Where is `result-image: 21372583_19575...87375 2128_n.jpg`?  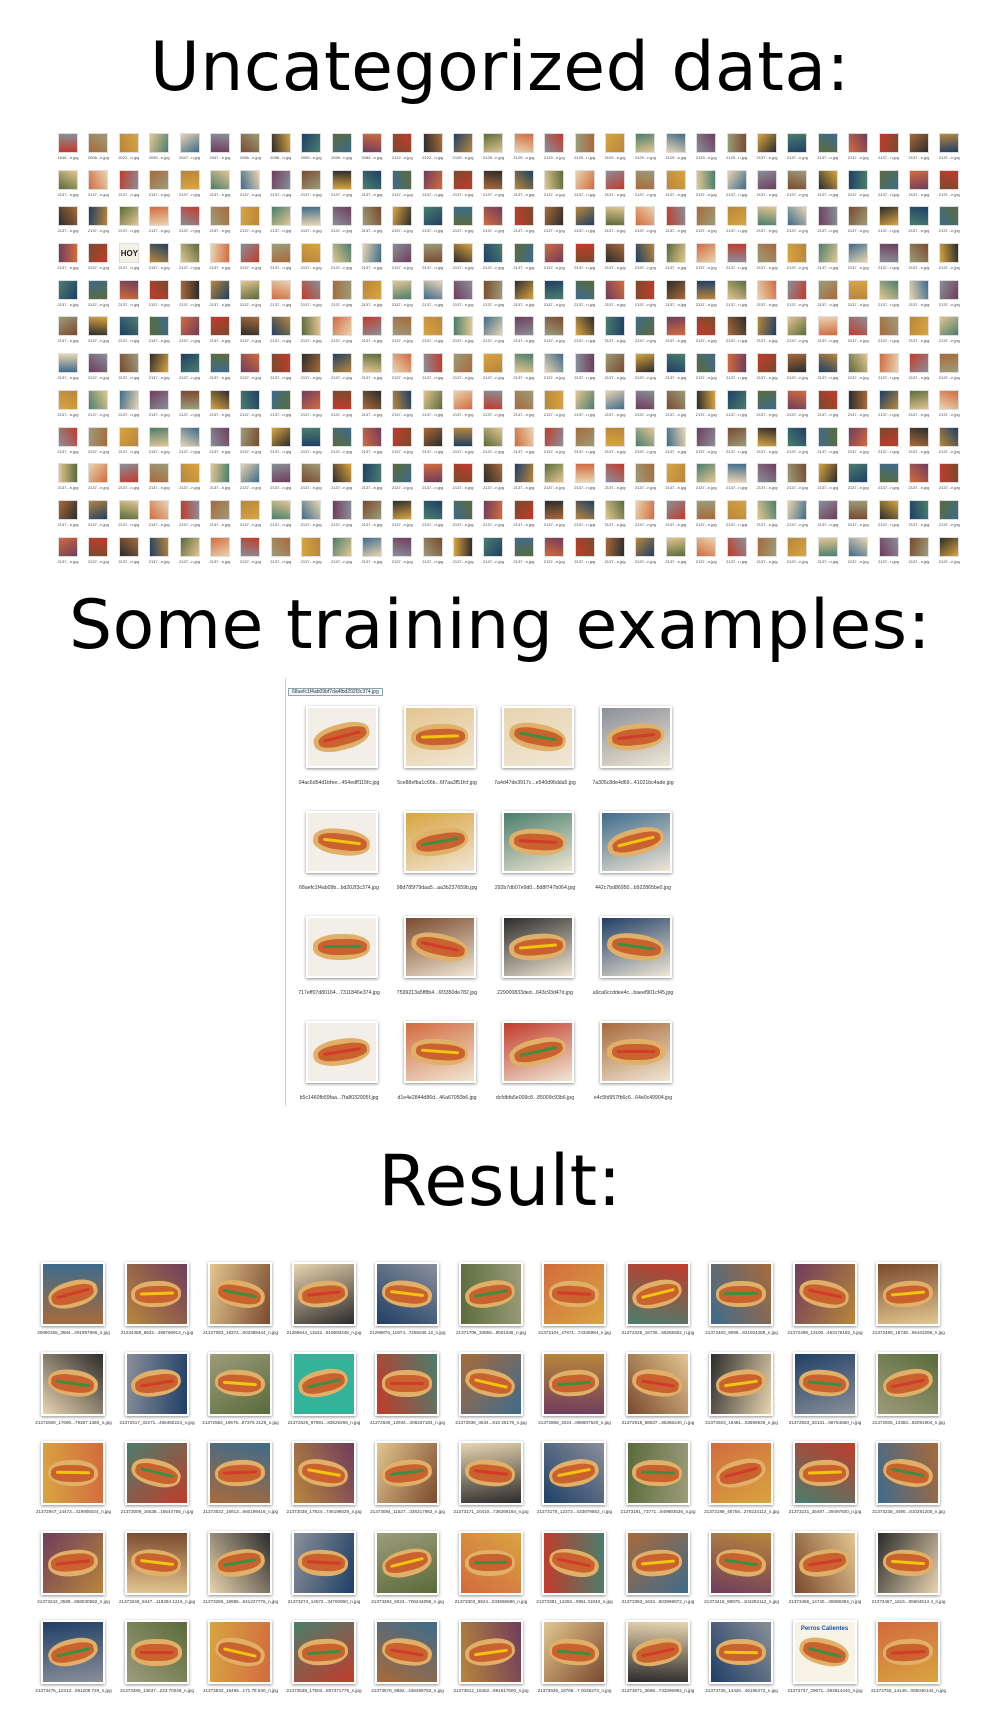 result-image: 21372583_19575...87375 2128_n.jpg is located at coordinates (241, 1393).